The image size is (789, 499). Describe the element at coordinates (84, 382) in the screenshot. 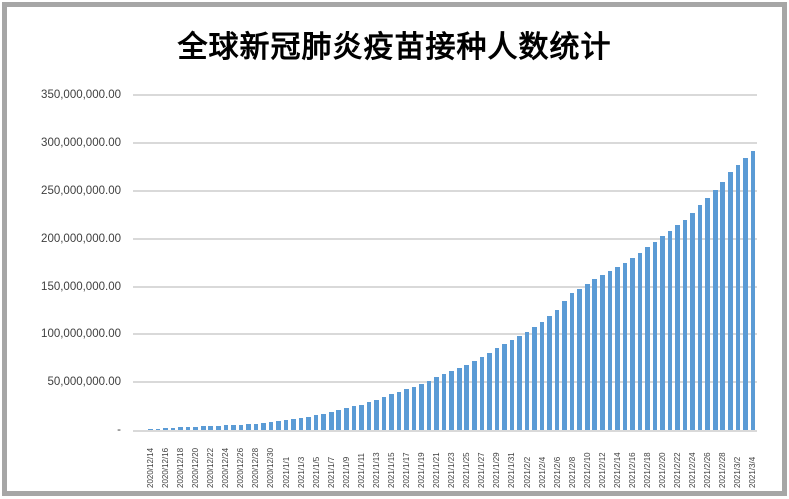

I see `y-axis-tick-label: 50,000,000.00` at that location.